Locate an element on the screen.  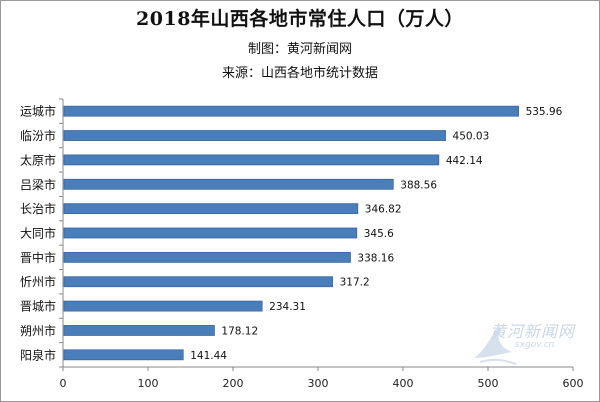
category-label: 晋中市 is located at coordinates (38, 257).